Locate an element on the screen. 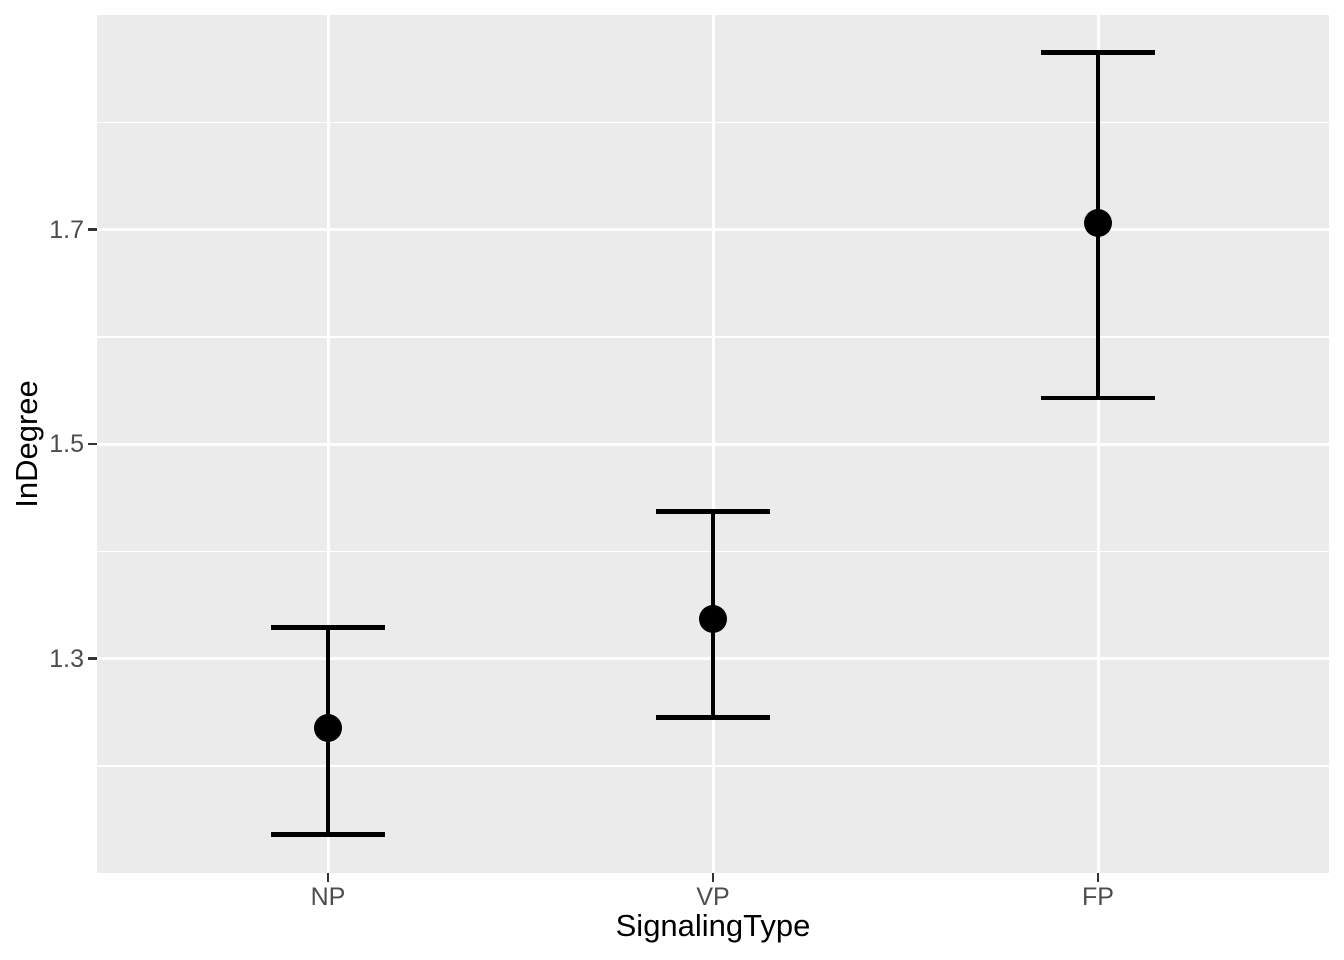 The image size is (1344, 960). x-tick-label-FP: FP is located at coordinates (1098, 897).